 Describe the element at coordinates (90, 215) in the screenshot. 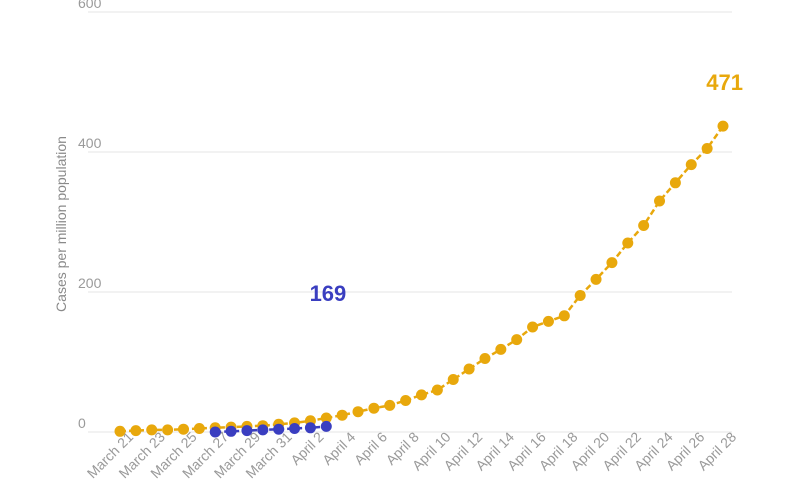

I see `y-axis-ticks: 0 200 400 600` at that location.